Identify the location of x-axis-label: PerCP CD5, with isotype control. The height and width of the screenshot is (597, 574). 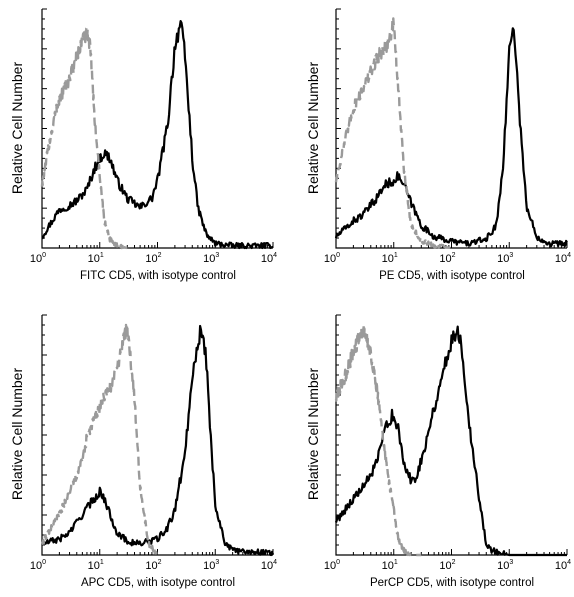
(452, 583).